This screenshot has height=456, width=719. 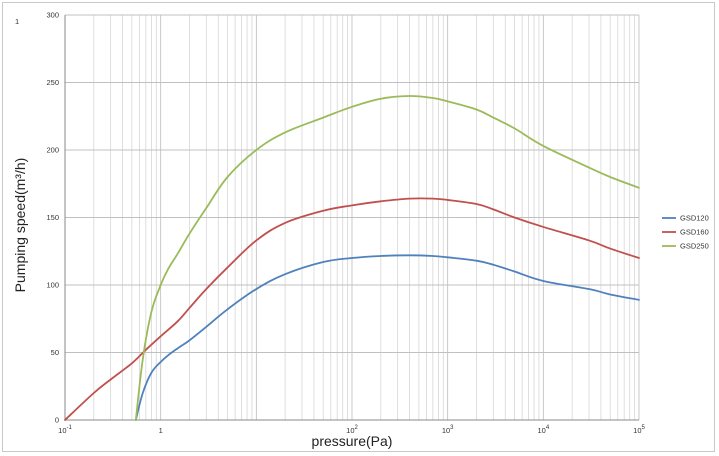 I want to click on x-tick-label: 1, so click(x=161, y=430).